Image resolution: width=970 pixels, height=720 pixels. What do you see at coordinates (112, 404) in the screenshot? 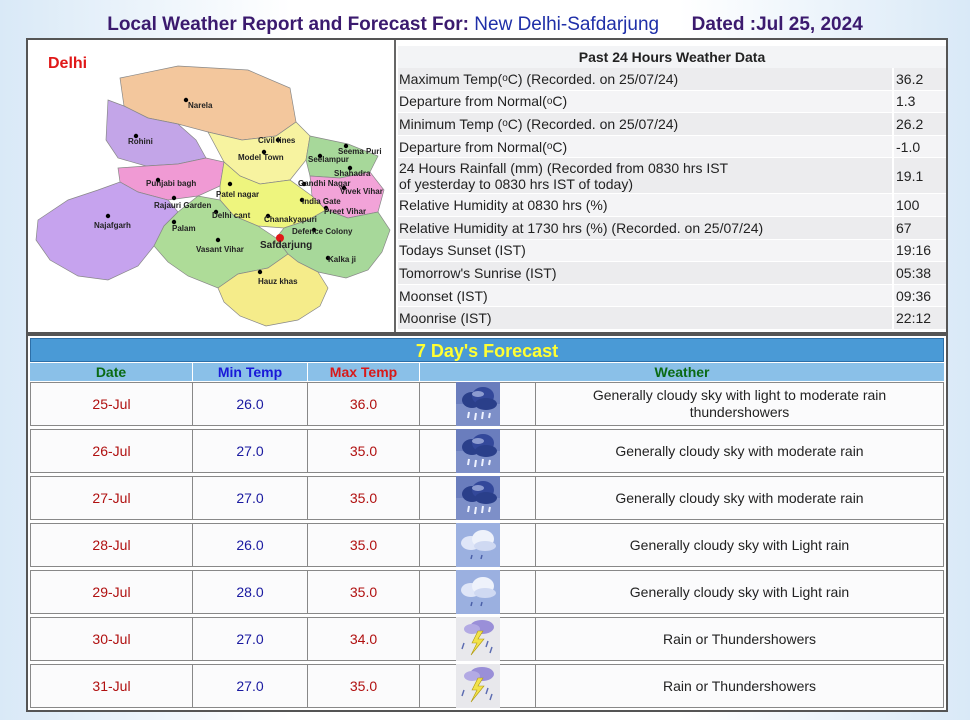
I see `forecast-date: 25-Jul` at bounding box center [112, 404].